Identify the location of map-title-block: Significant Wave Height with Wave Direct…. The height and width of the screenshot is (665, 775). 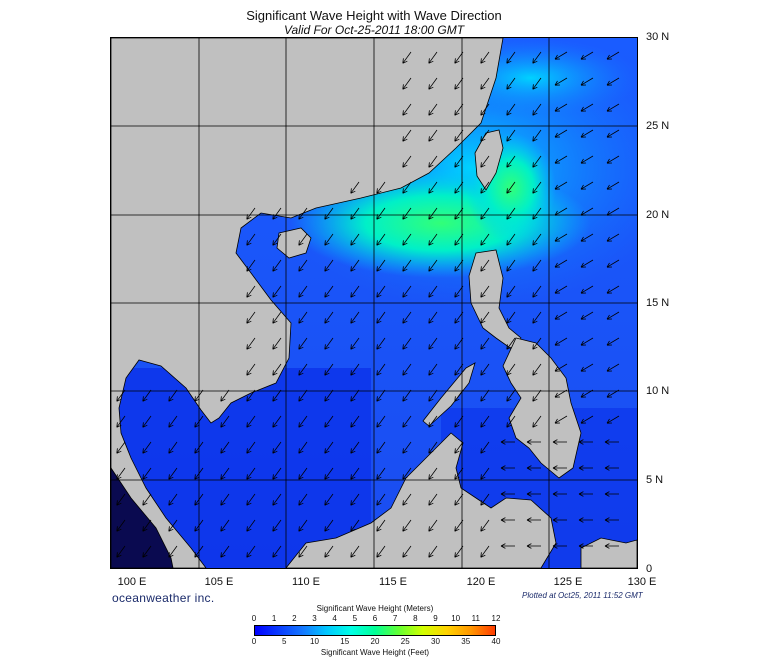
(374, 22).